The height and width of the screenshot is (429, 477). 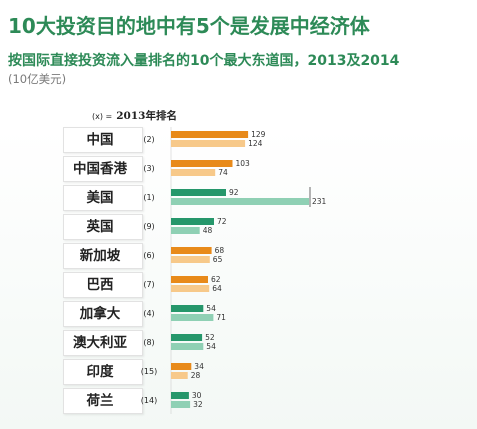 What do you see at coordinates (149, 197) in the screenshot?
I see `rank-label: (1)` at bounding box center [149, 197].